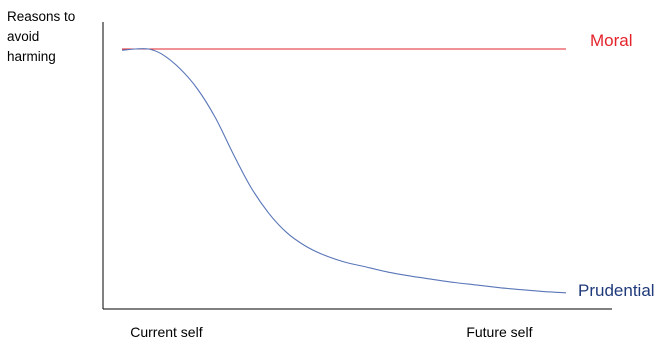 The width and height of the screenshot is (660, 344). Describe the element at coordinates (611, 40) in the screenshot. I see `series-label-moral: Moral` at that location.